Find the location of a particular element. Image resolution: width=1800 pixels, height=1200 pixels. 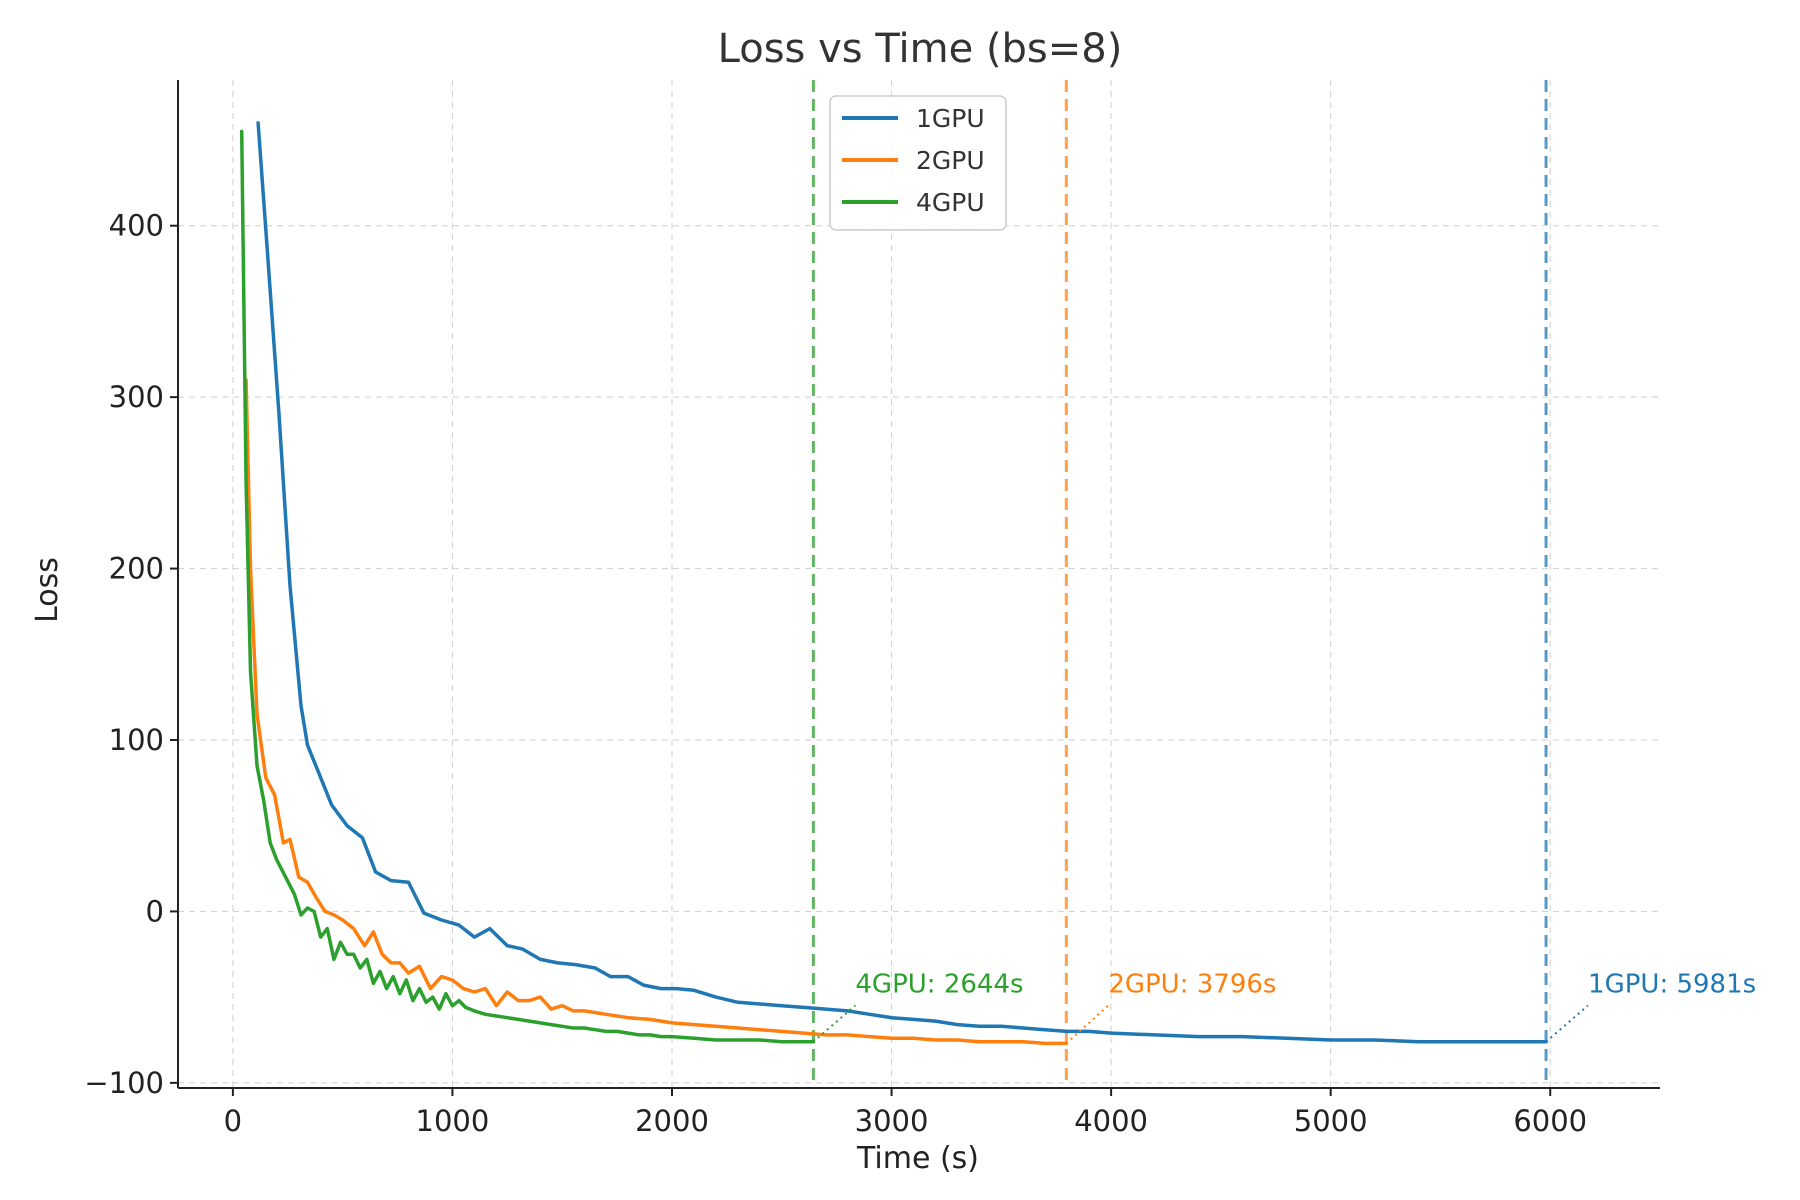

y-tick-label: 100 is located at coordinates (136, 740).